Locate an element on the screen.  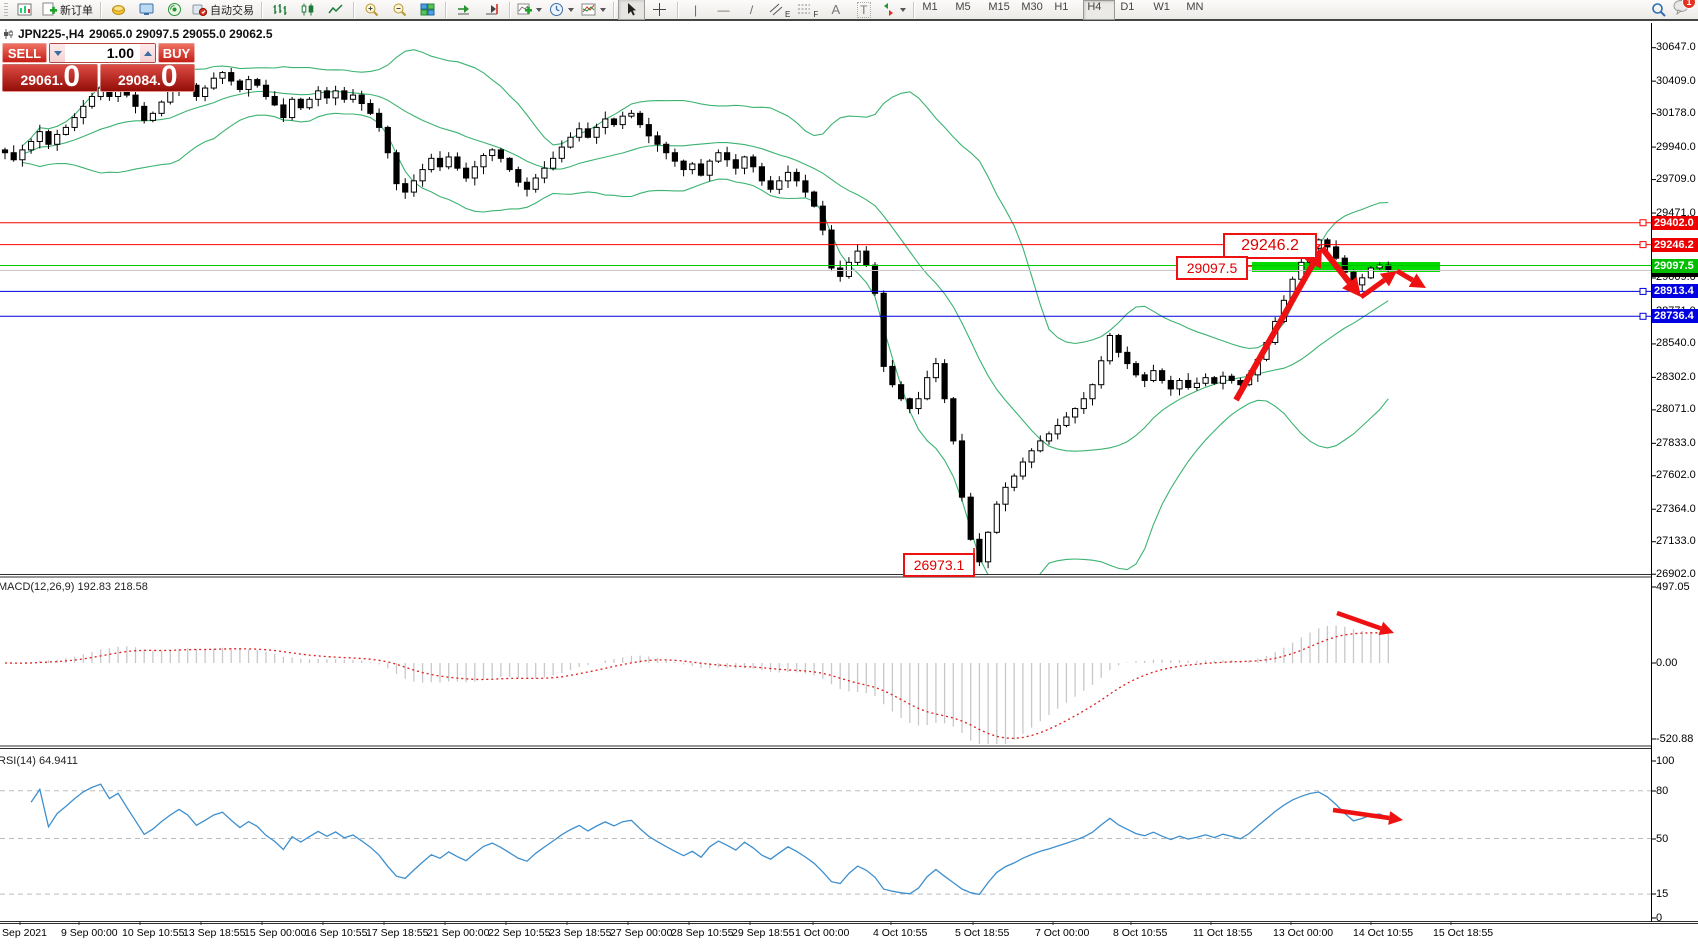
periods-button is located at coordinates (561, 10).